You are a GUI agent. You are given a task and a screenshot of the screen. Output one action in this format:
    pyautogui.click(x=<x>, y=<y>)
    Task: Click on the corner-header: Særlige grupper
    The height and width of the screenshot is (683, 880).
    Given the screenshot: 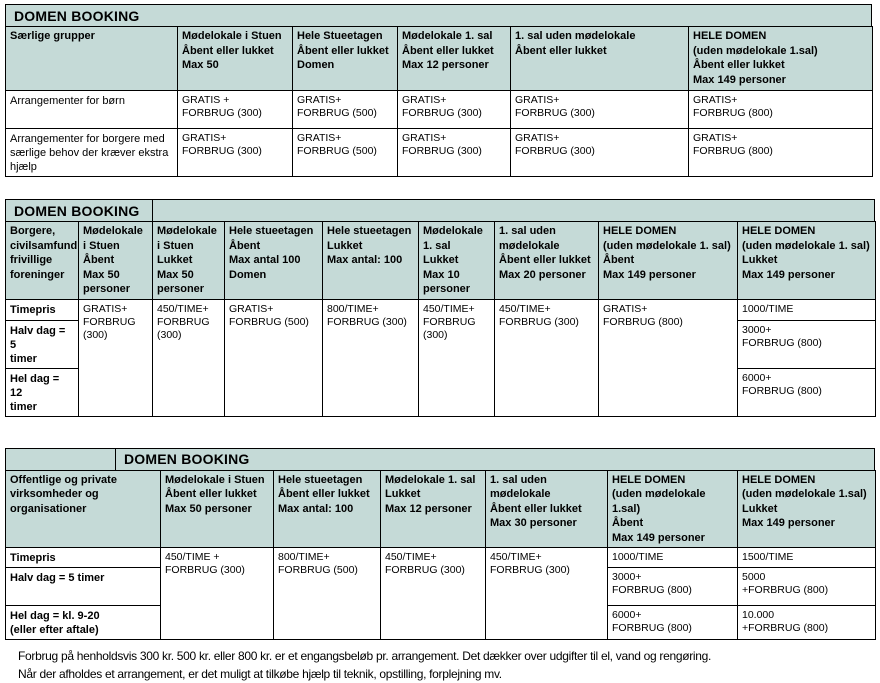 What is the action you would take?
    pyautogui.click(x=91, y=58)
    